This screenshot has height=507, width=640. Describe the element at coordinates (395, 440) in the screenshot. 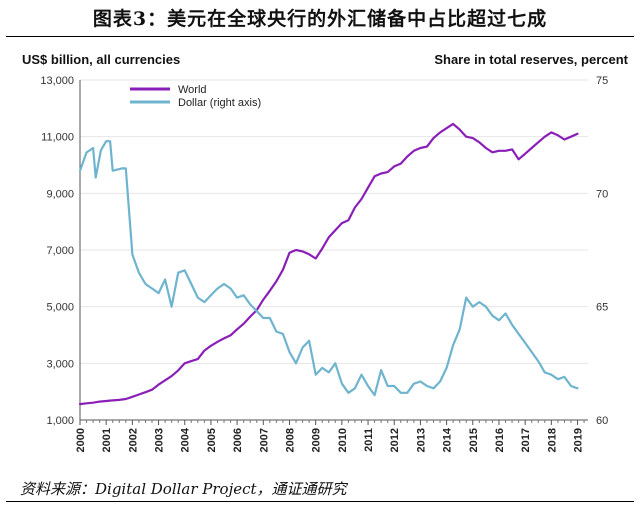

I see `x-tick-label: 2012` at that location.